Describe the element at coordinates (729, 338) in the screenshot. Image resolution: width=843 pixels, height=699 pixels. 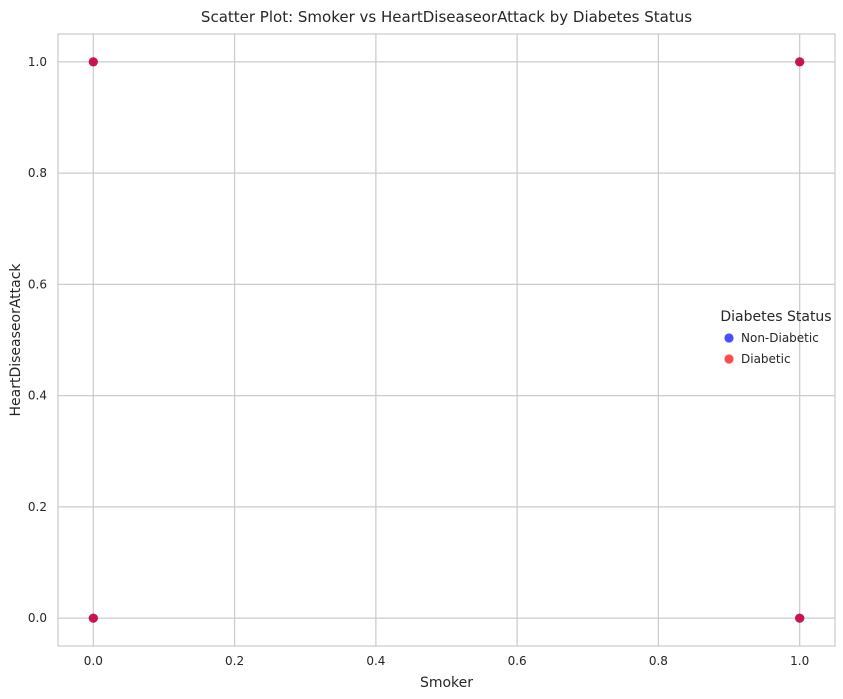
I see `legend-marker-non-diabetic` at that location.